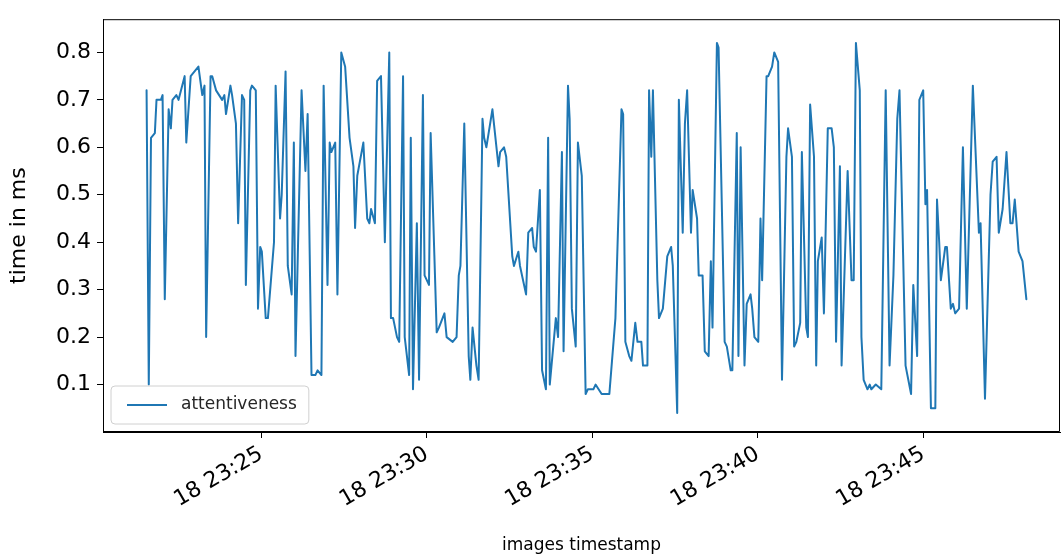 This screenshot has height=560, width=1063. What do you see at coordinates (17, 225) in the screenshot?
I see `y-axis-title: time in ms` at bounding box center [17, 225].